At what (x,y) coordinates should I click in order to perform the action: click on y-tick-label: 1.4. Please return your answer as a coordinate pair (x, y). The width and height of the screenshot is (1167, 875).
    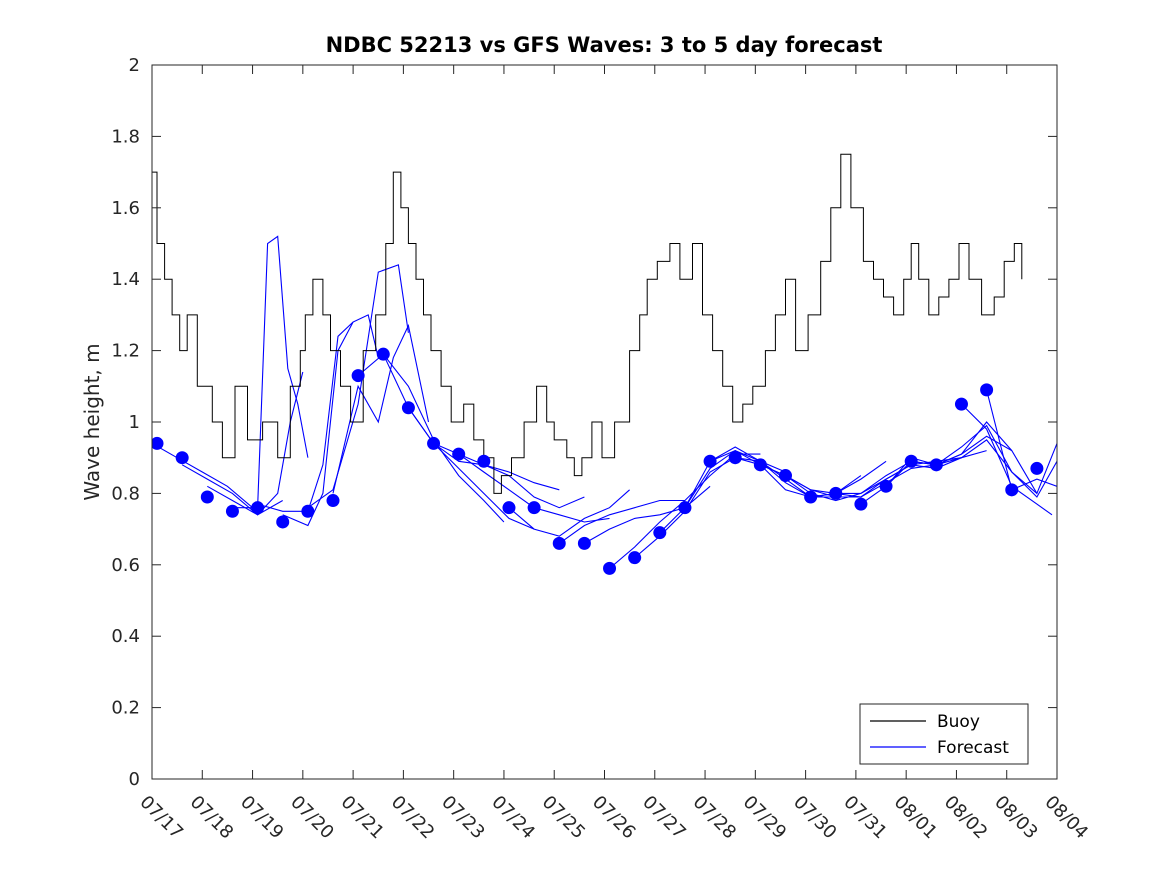
    Looking at the image, I should click on (125, 279).